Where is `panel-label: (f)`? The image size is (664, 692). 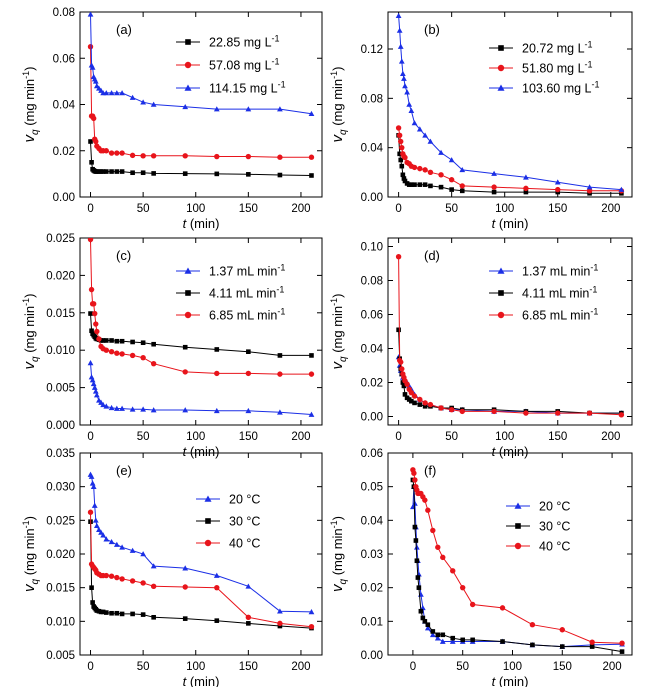 panel-label: (f) is located at coordinates (430, 470).